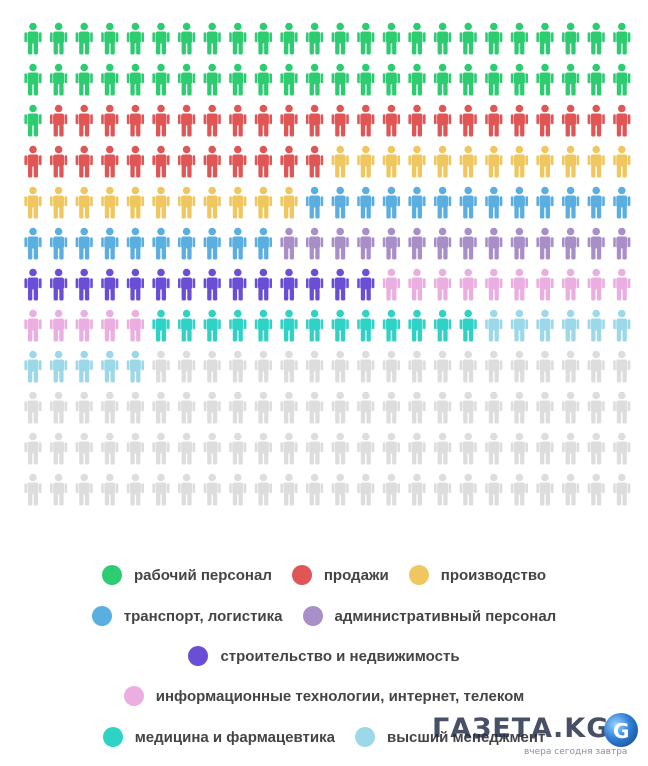 The width and height of the screenshot is (648, 766). What do you see at coordinates (429, 616) in the screenshot?
I see `legend-item: административный персонал` at bounding box center [429, 616].